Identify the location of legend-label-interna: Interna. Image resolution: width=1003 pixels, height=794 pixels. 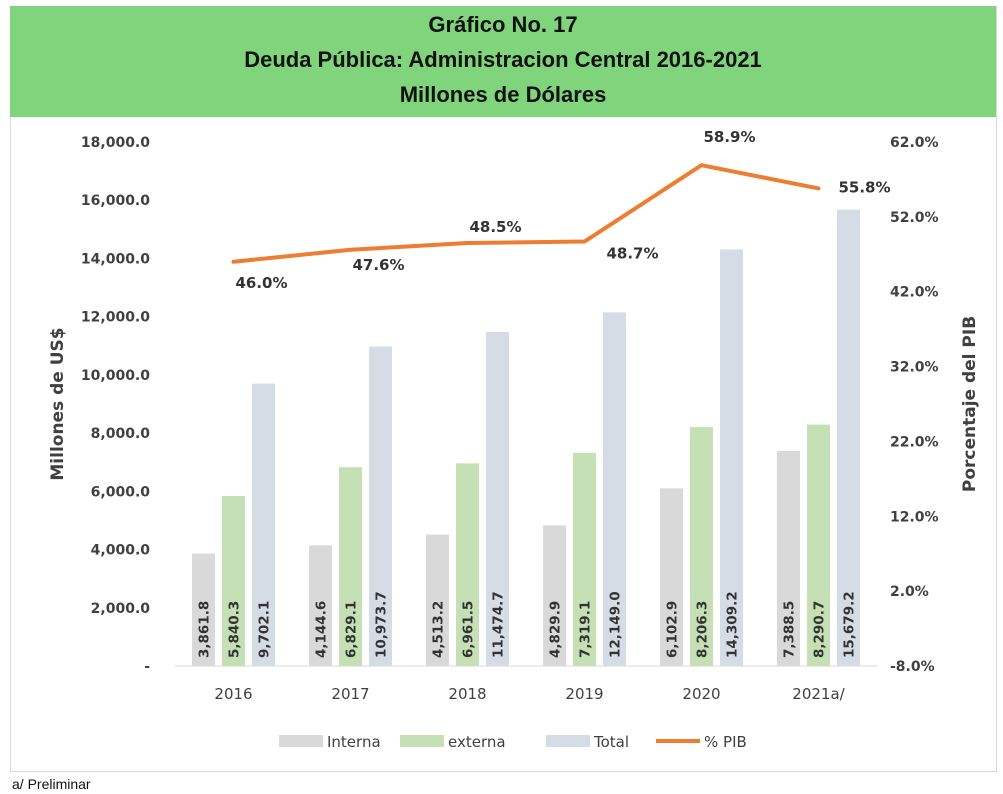
(354, 742).